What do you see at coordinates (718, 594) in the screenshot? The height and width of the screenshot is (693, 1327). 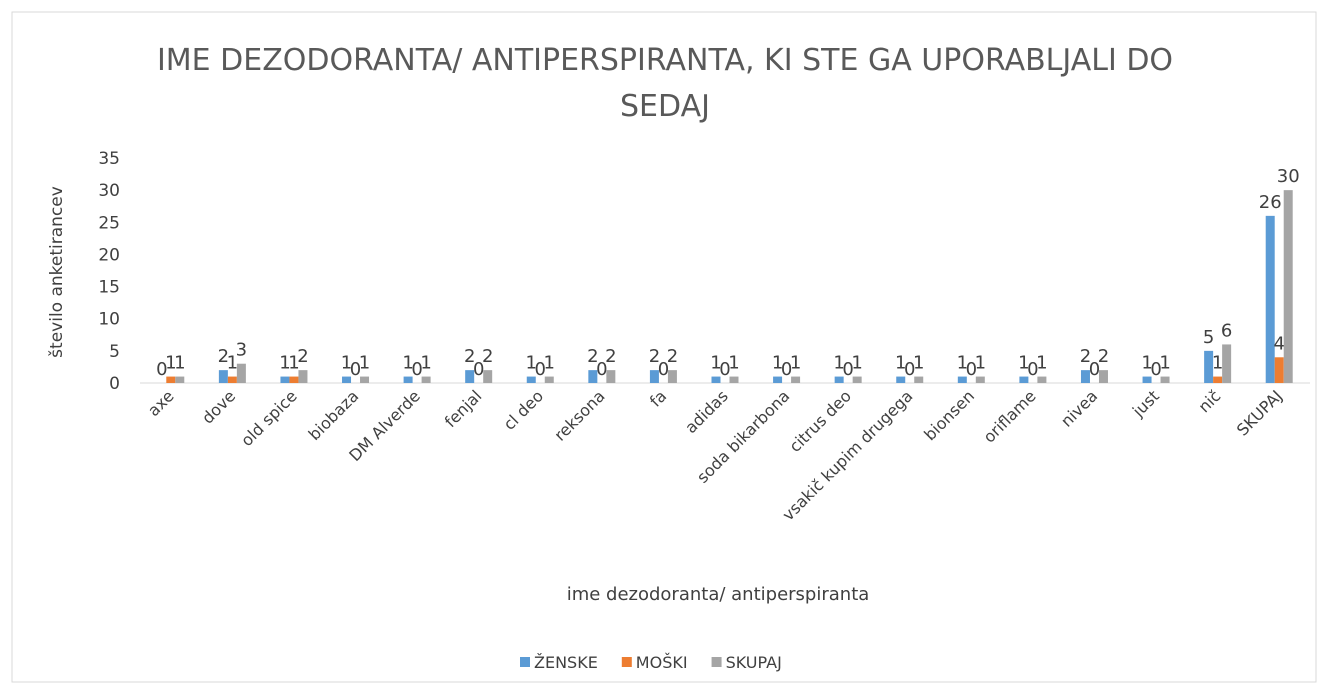 I see `x-axis-label: ime dezodoranta/ antiperspiranta` at bounding box center [718, 594].